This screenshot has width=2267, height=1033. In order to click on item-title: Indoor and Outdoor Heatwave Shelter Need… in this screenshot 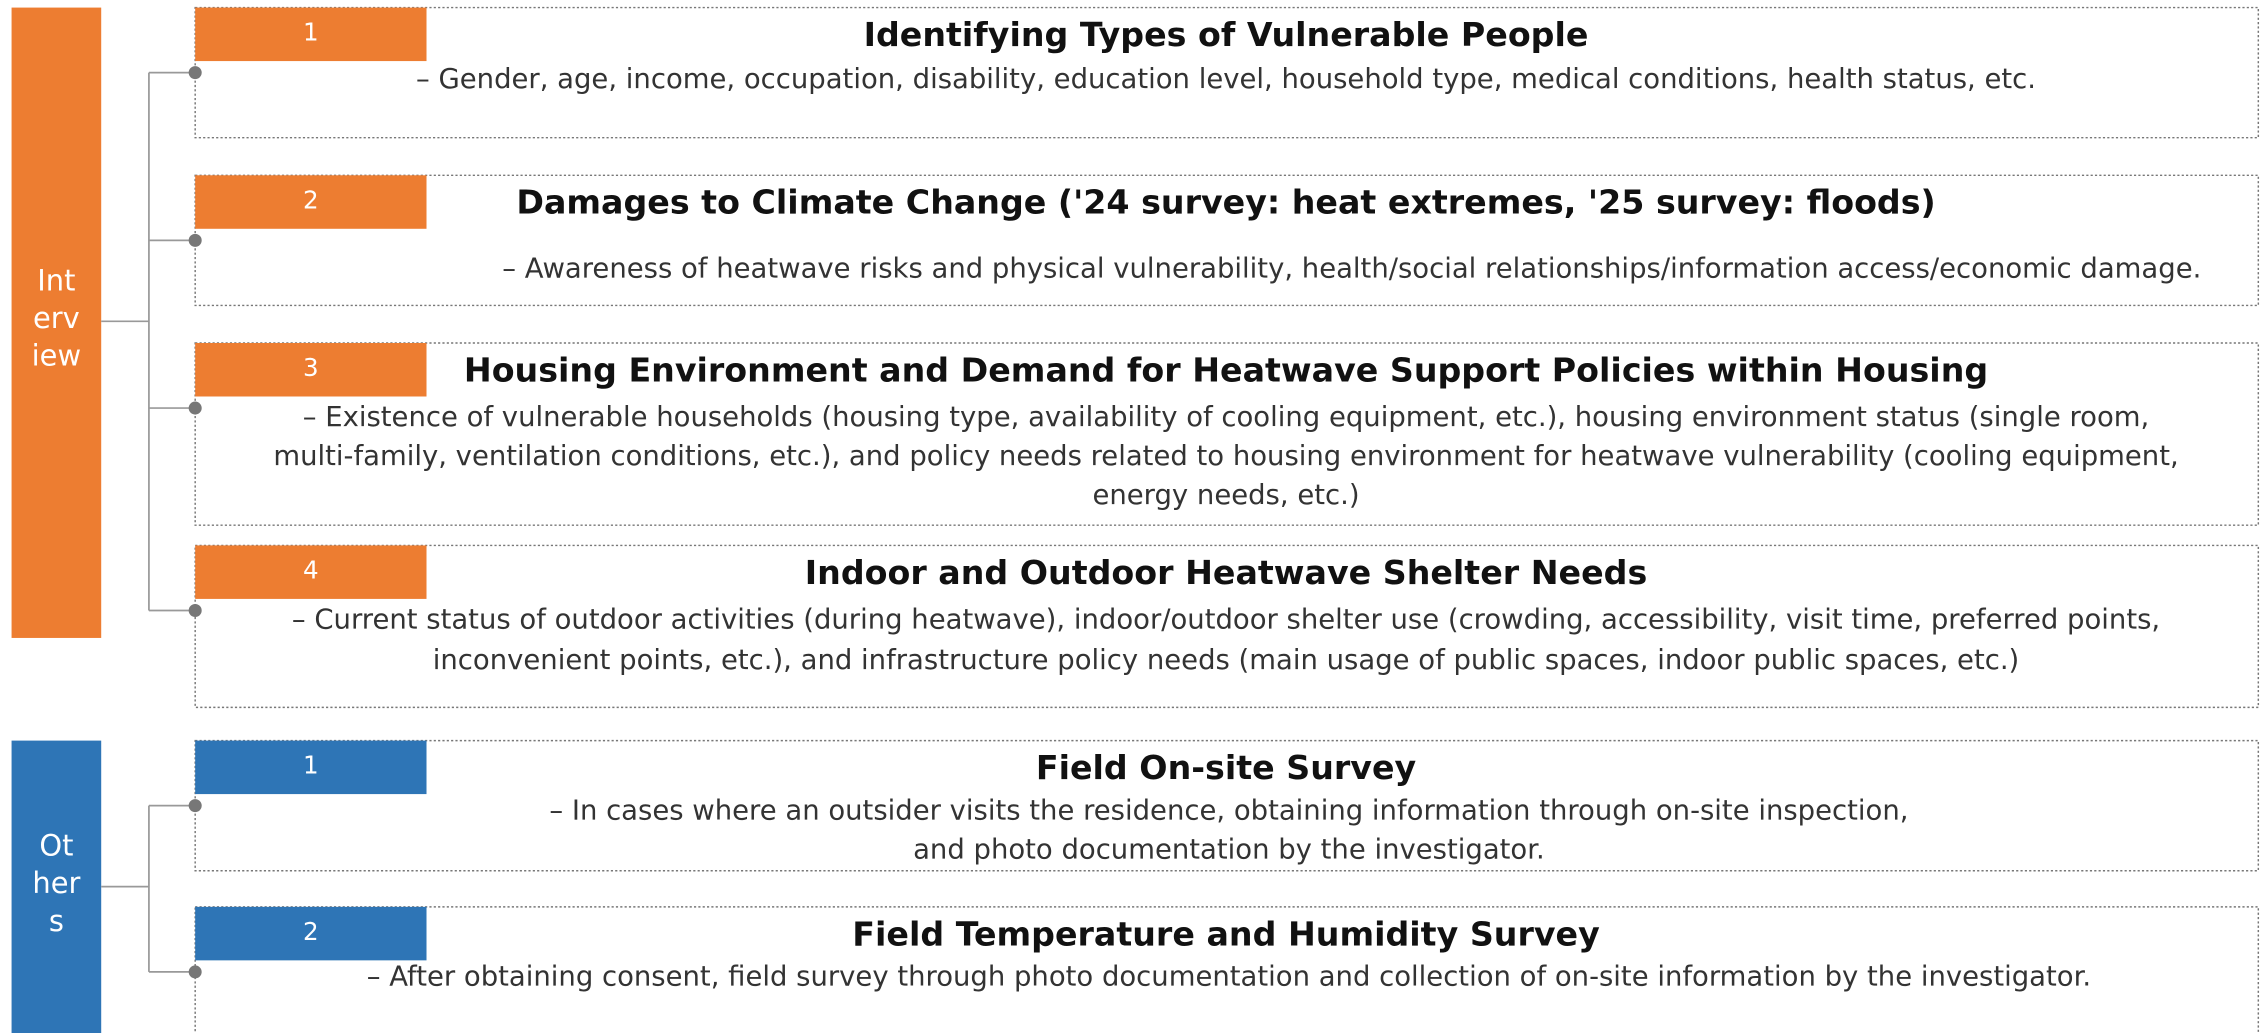, I will do `click(1226, 572)`.